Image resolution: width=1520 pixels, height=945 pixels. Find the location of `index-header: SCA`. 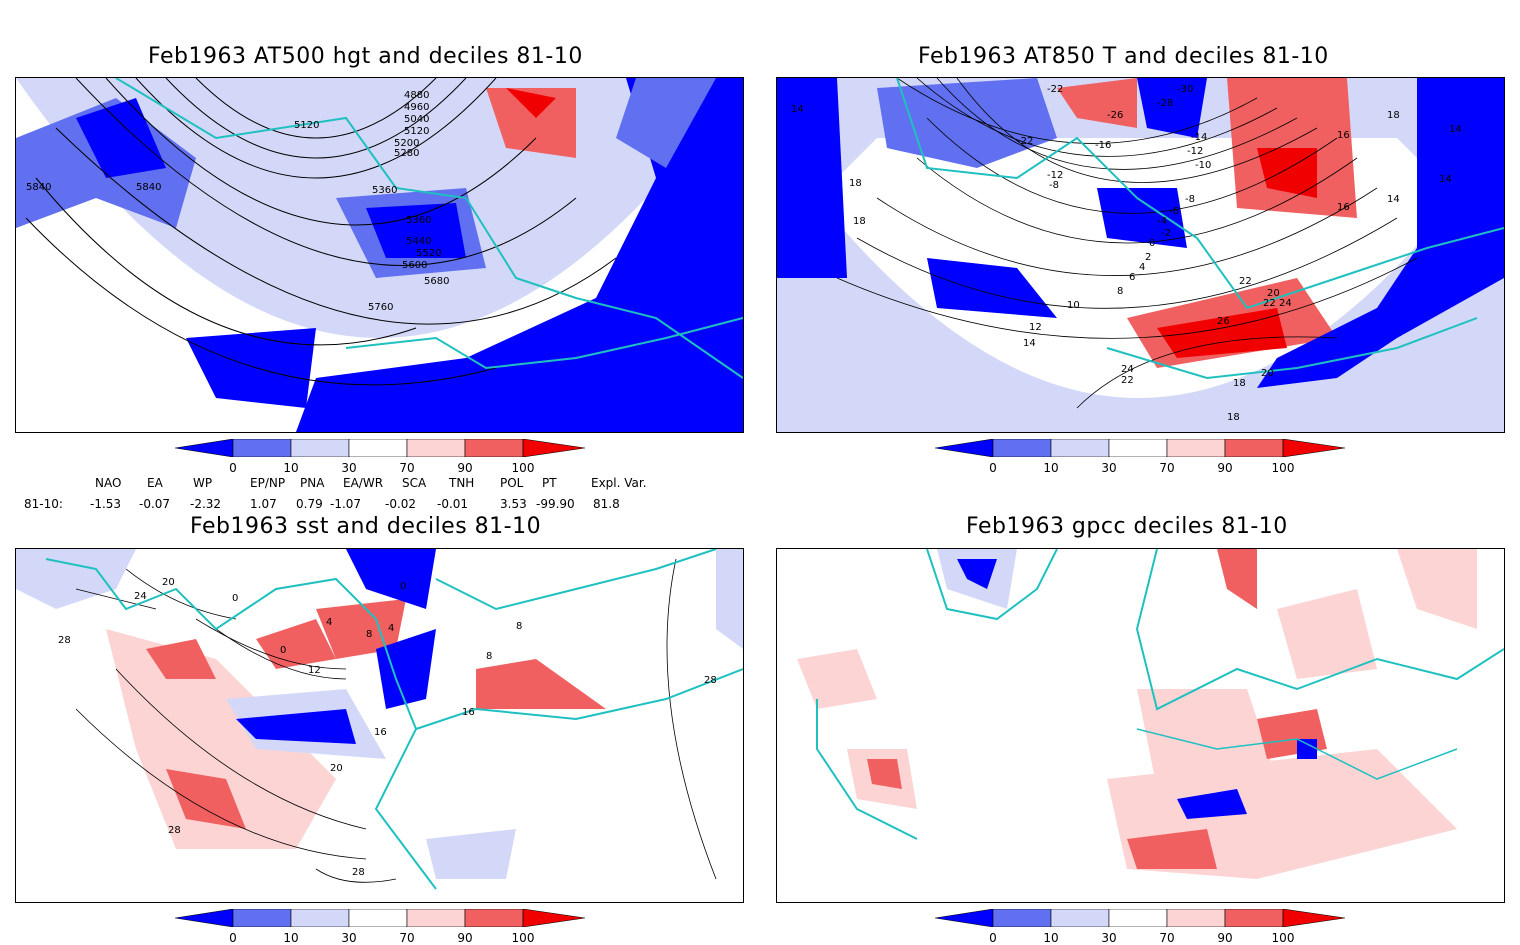

index-header: SCA is located at coordinates (414, 483).